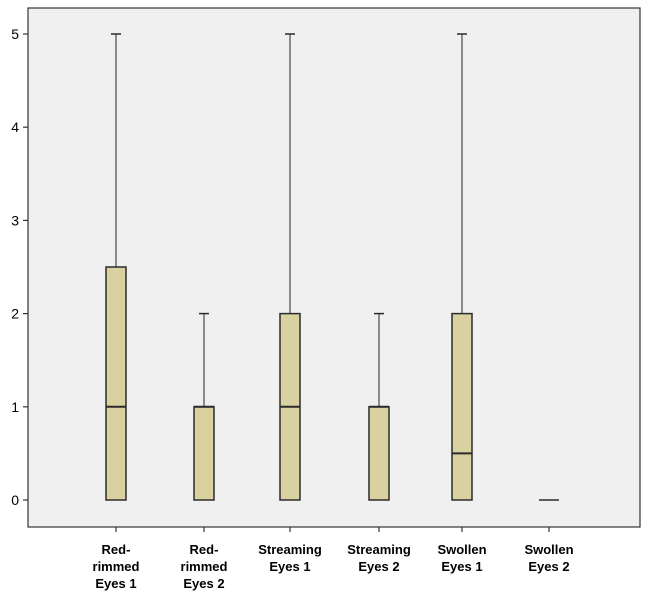  What do you see at coordinates (15, 314) in the screenshot?
I see `y-tick-label: 2` at bounding box center [15, 314].